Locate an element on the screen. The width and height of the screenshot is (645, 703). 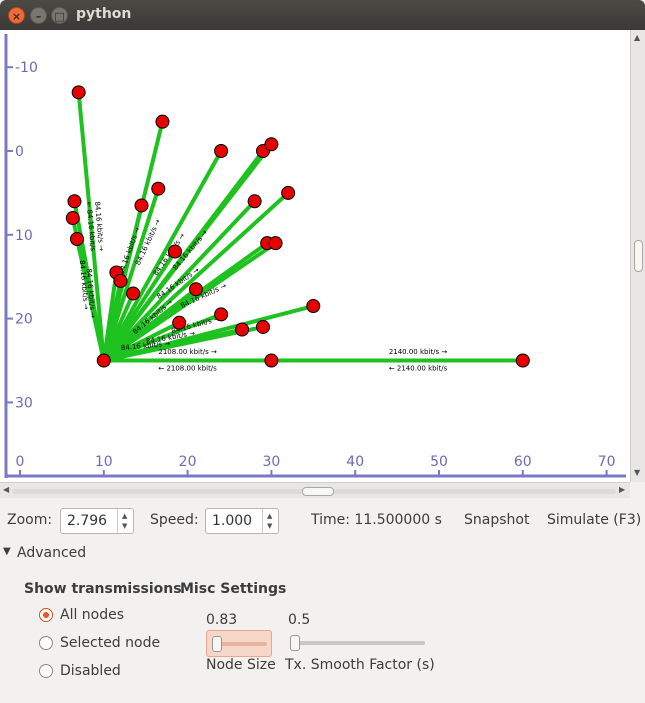
advanced-expander: Advanced is located at coordinates (51, 553).